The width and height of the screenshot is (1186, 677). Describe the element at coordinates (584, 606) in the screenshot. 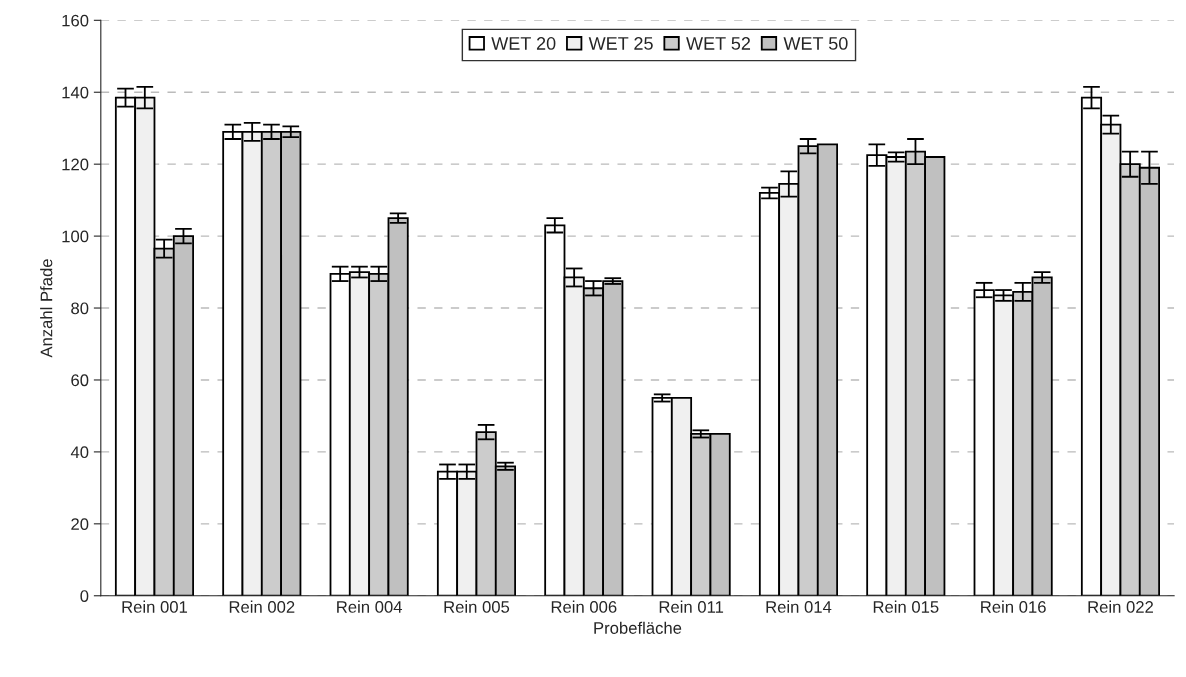

I see `x-tick-label: Rein 006` at that location.